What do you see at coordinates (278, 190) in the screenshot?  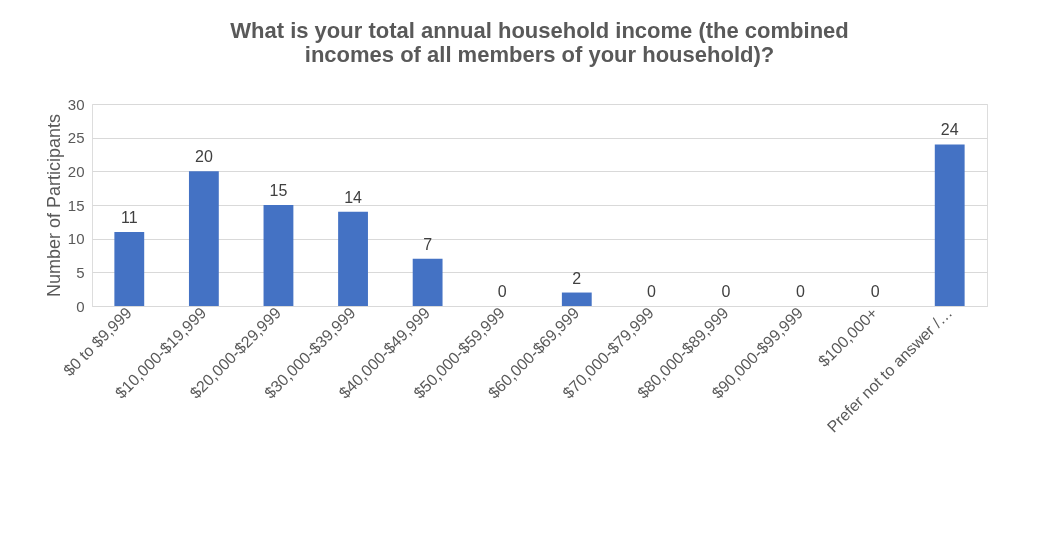 I see `data-label: 15` at bounding box center [278, 190].